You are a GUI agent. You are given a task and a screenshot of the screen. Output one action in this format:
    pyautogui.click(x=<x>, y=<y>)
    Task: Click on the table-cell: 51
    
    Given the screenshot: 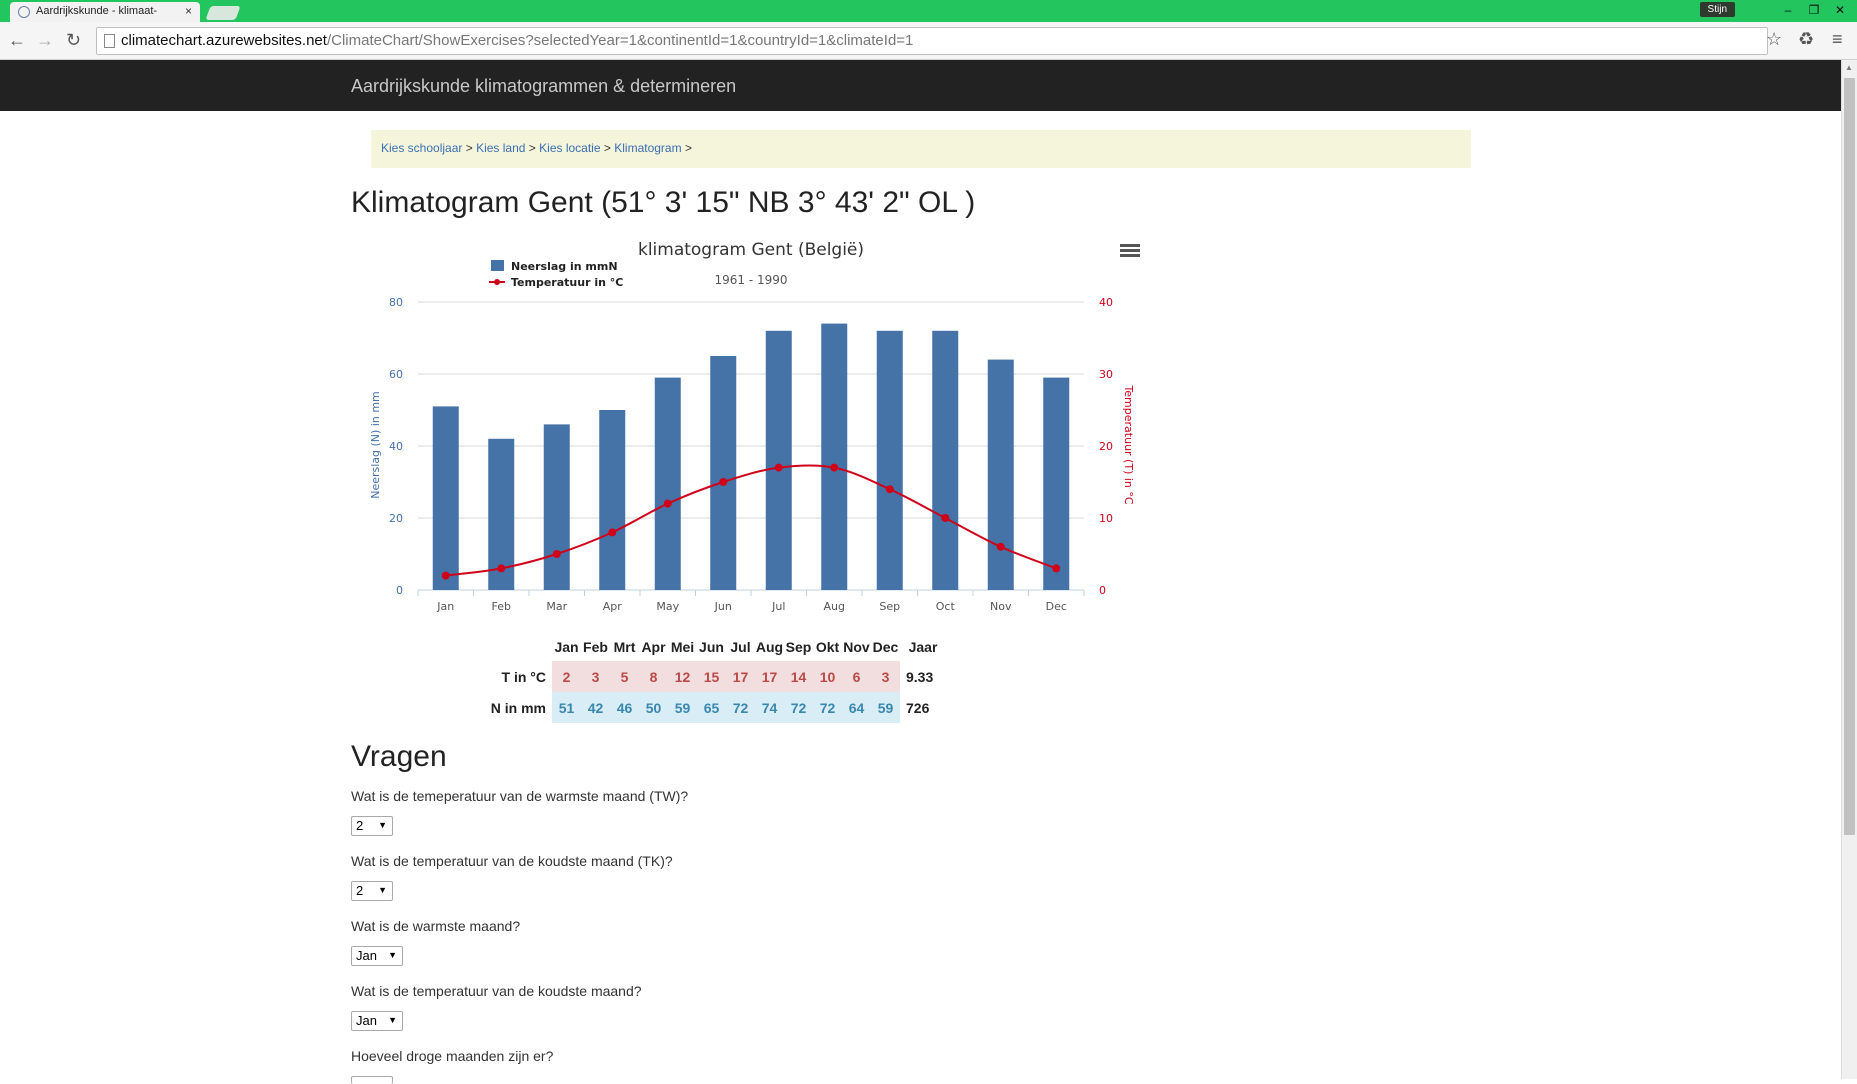 What is the action you would take?
    pyautogui.click(x=566, y=707)
    